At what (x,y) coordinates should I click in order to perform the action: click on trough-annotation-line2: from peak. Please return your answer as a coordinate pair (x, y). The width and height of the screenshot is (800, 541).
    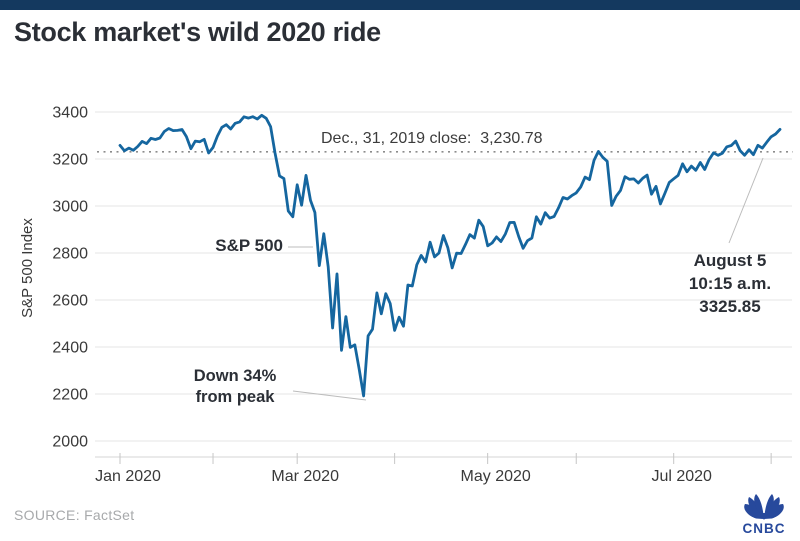
    Looking at the image, I should click on (235, 397).